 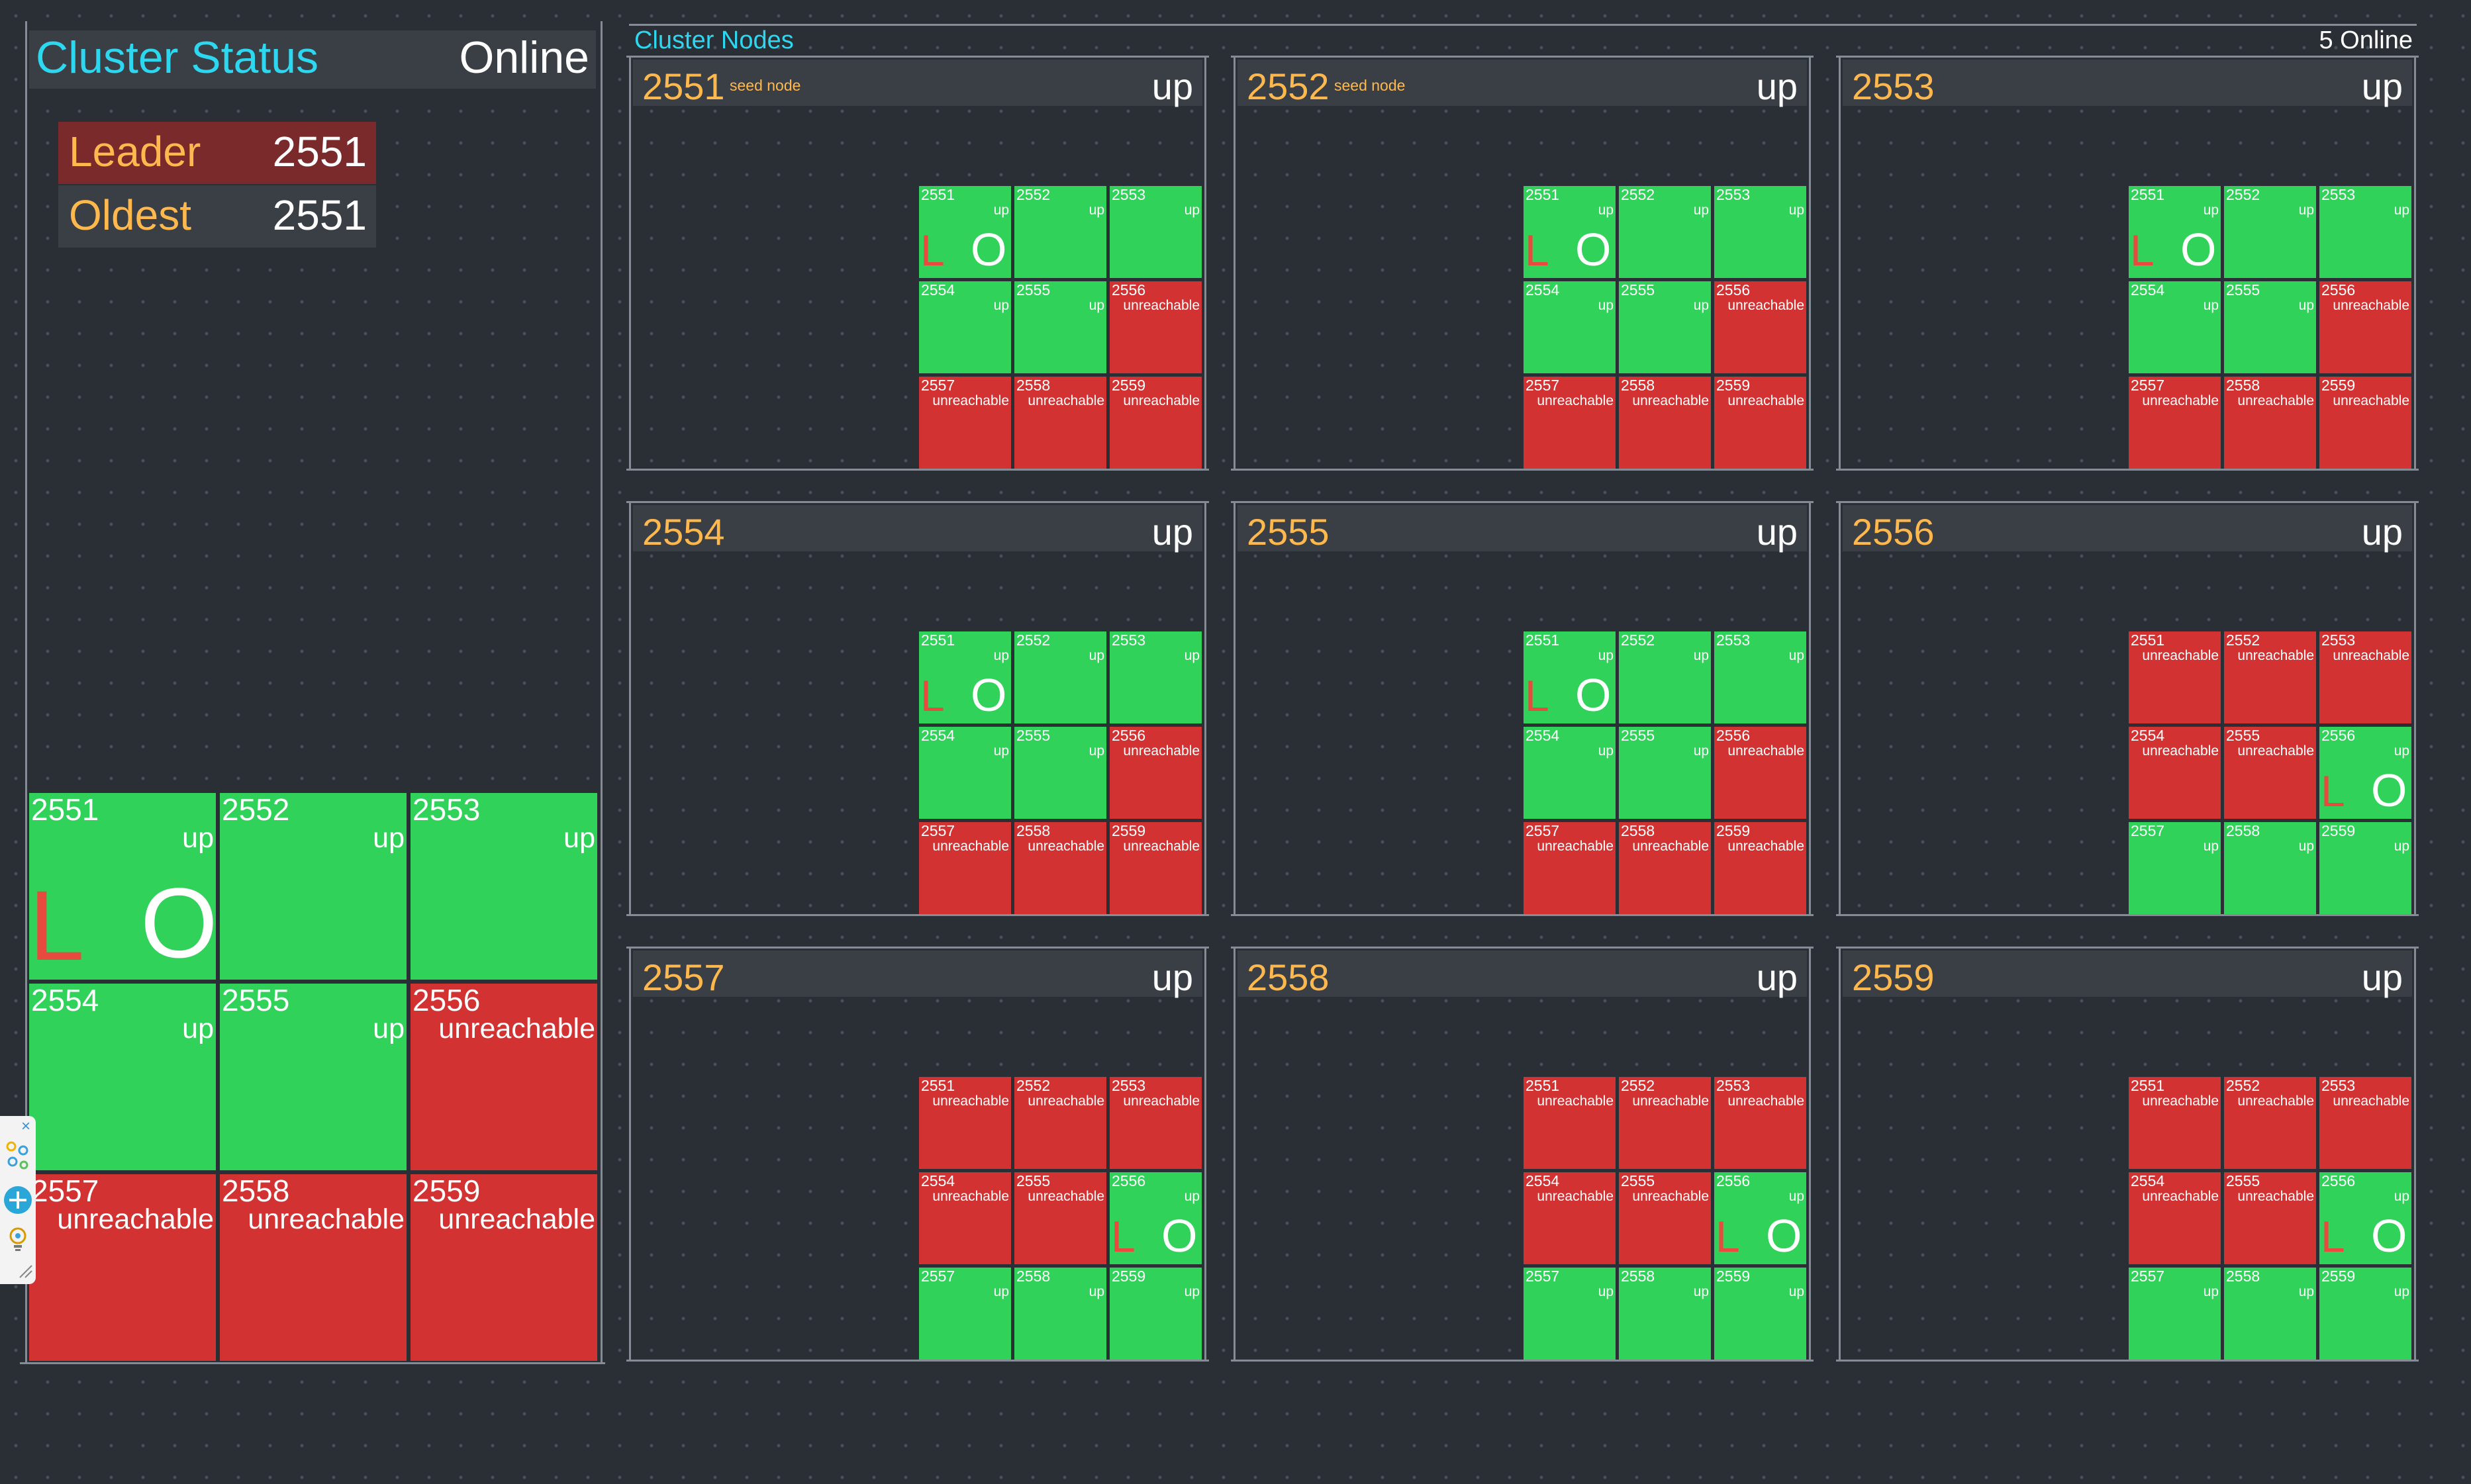 I want to click on network-icon, so click(x=17, y=1155).